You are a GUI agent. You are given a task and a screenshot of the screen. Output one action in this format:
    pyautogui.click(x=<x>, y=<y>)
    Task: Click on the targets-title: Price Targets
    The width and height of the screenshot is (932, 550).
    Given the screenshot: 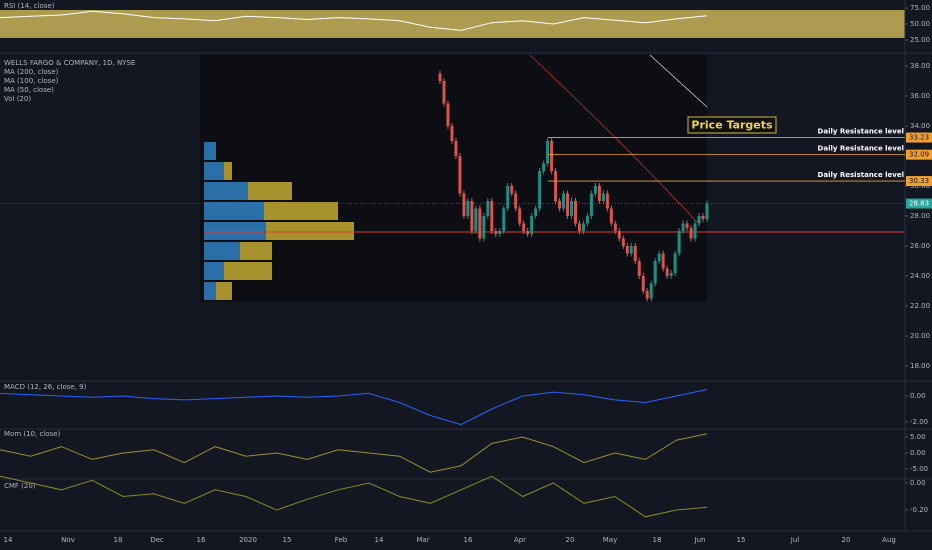 What is the action you would take?
    pyautogui.click(x=732, y=125)
    